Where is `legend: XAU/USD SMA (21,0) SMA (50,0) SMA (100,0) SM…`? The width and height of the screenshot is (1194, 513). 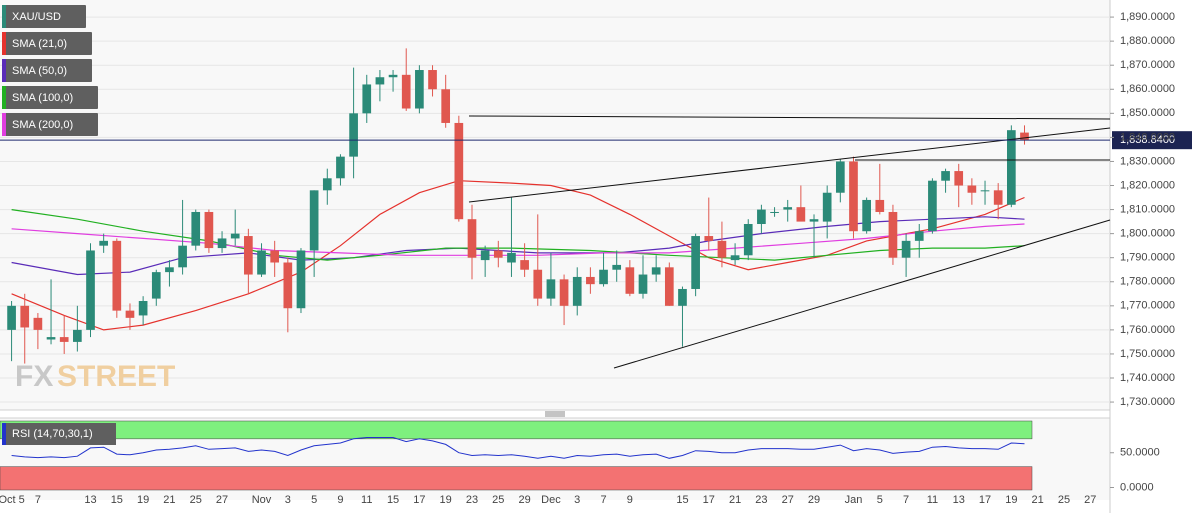
legend: XAU/USD SMA (21,0) SMA (50,0) SMA (100,0) SM… is located at coordinates (59, 225).